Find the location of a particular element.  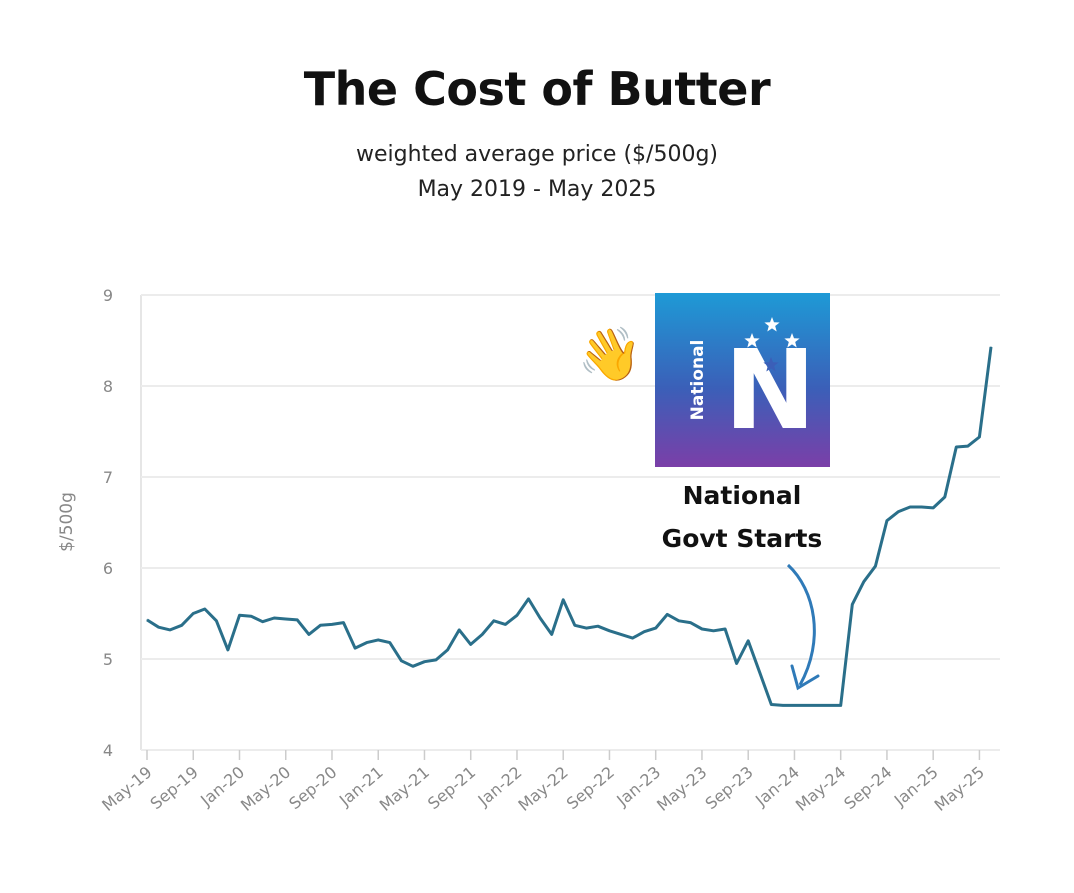

x-tick-label: May-20 is located at coordinates (265, 789).